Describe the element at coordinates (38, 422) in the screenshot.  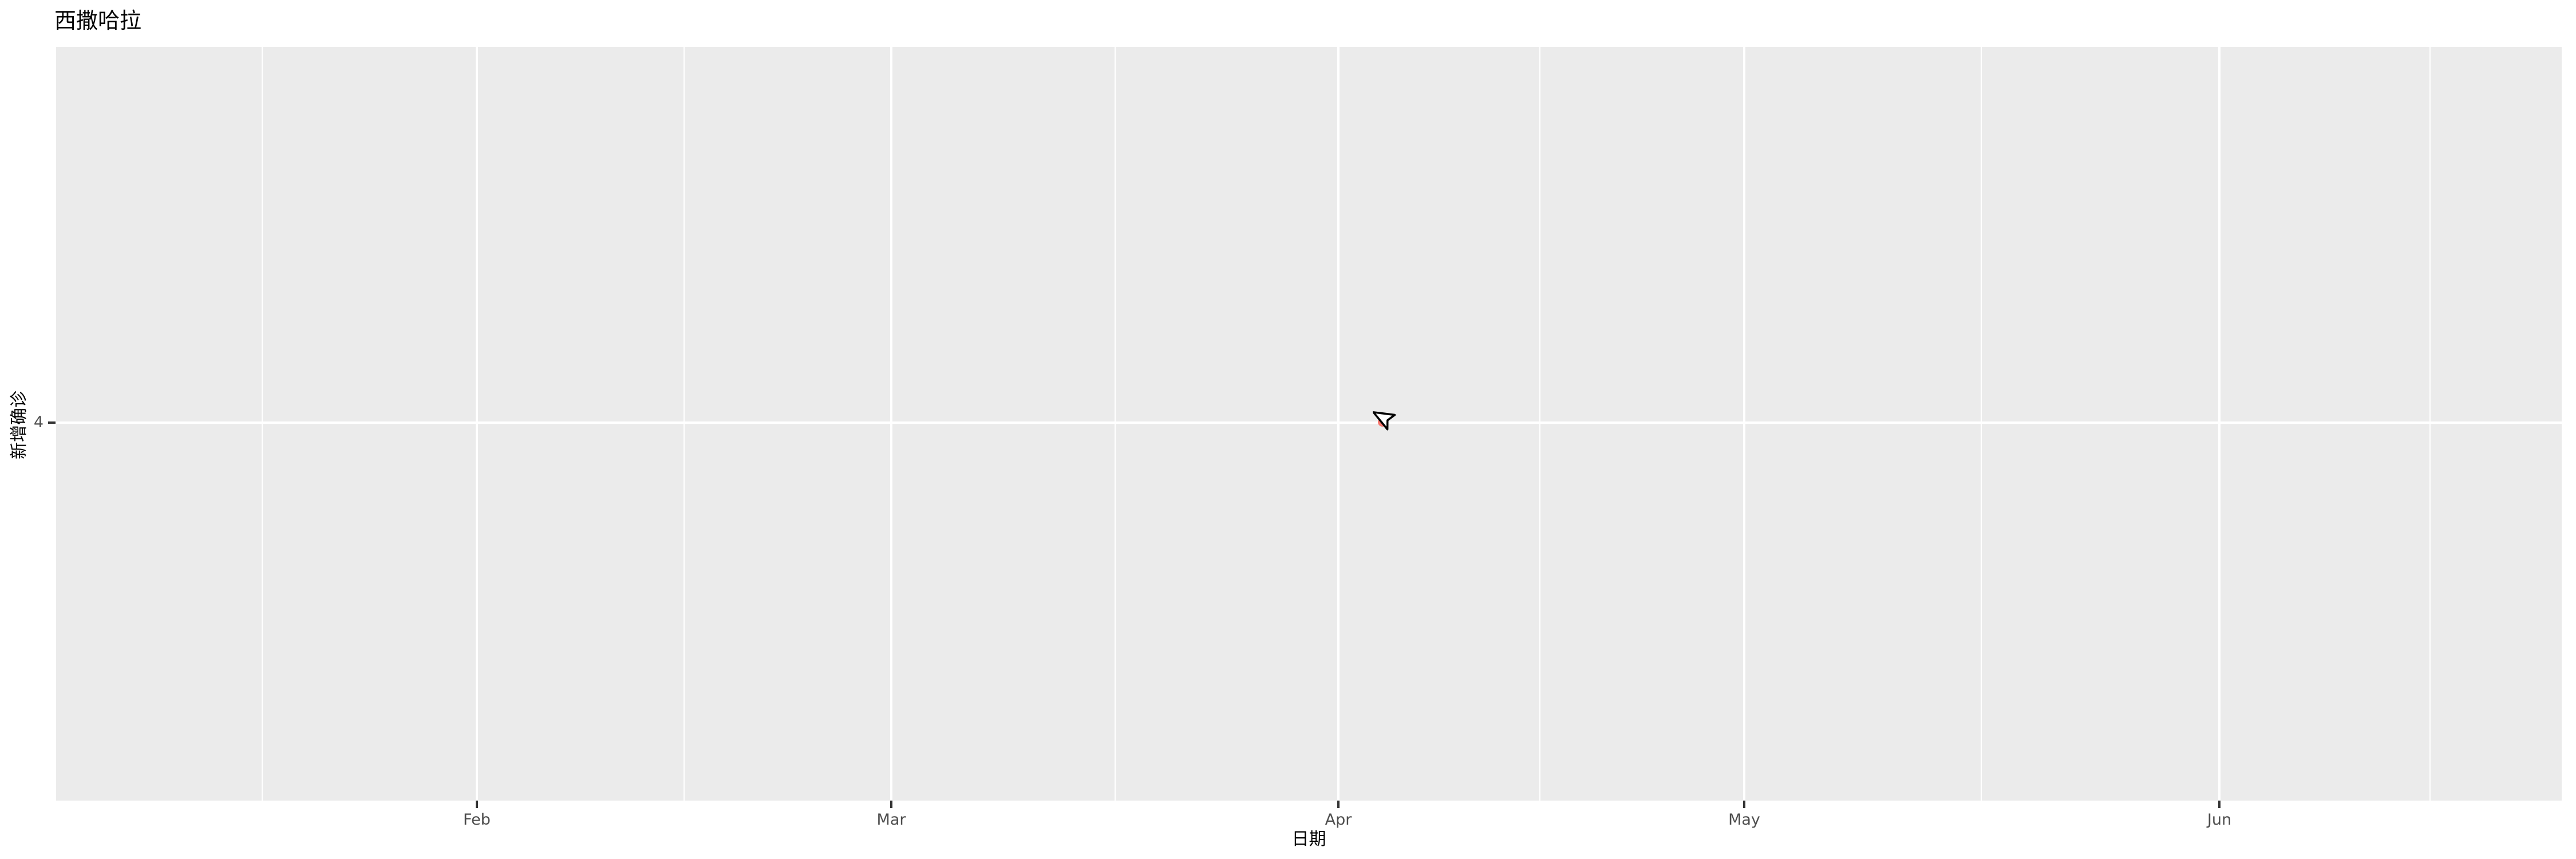
I see `y-tick-label-4: 4` at that location.